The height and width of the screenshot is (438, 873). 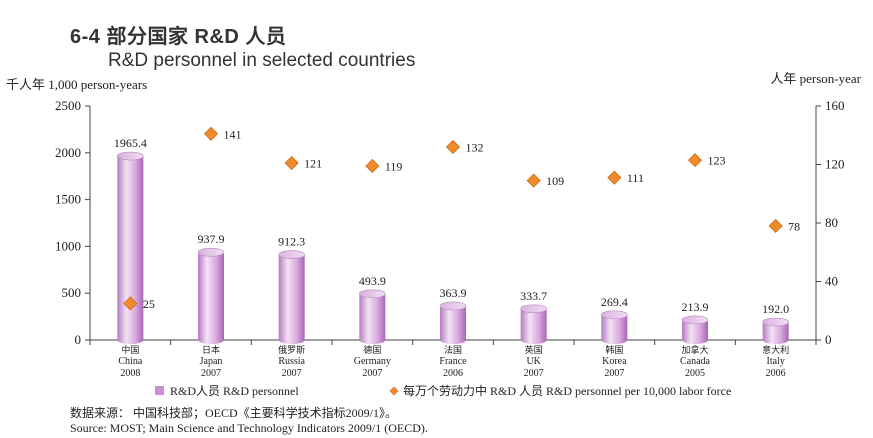 I want to click on bar-value-label: 912.3, so click(x=291, y=242).